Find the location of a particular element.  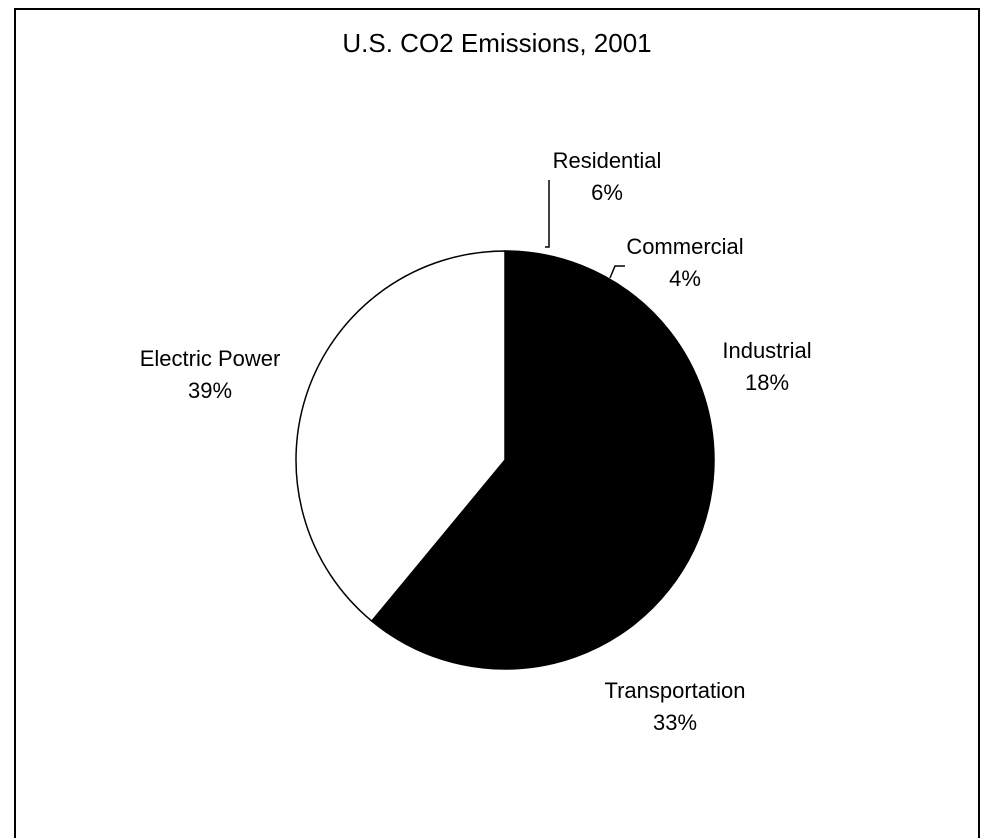

slice-label-commercial: Commercial is located at coordinates (684, 246).